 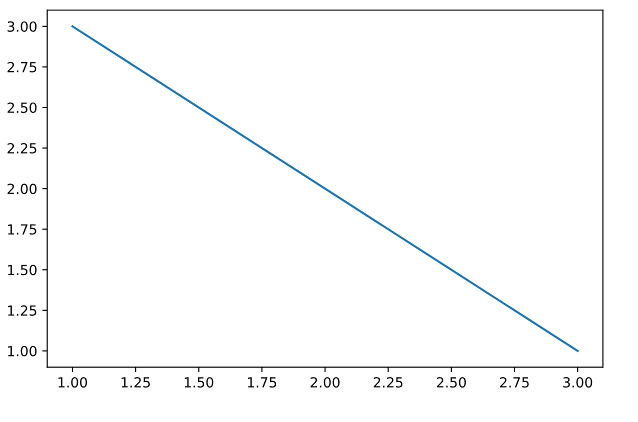 What do you see at coordinates (22, 148) in the screenshot?
I see `y-tick-label: 2.25` at bounding box center [22, 148].